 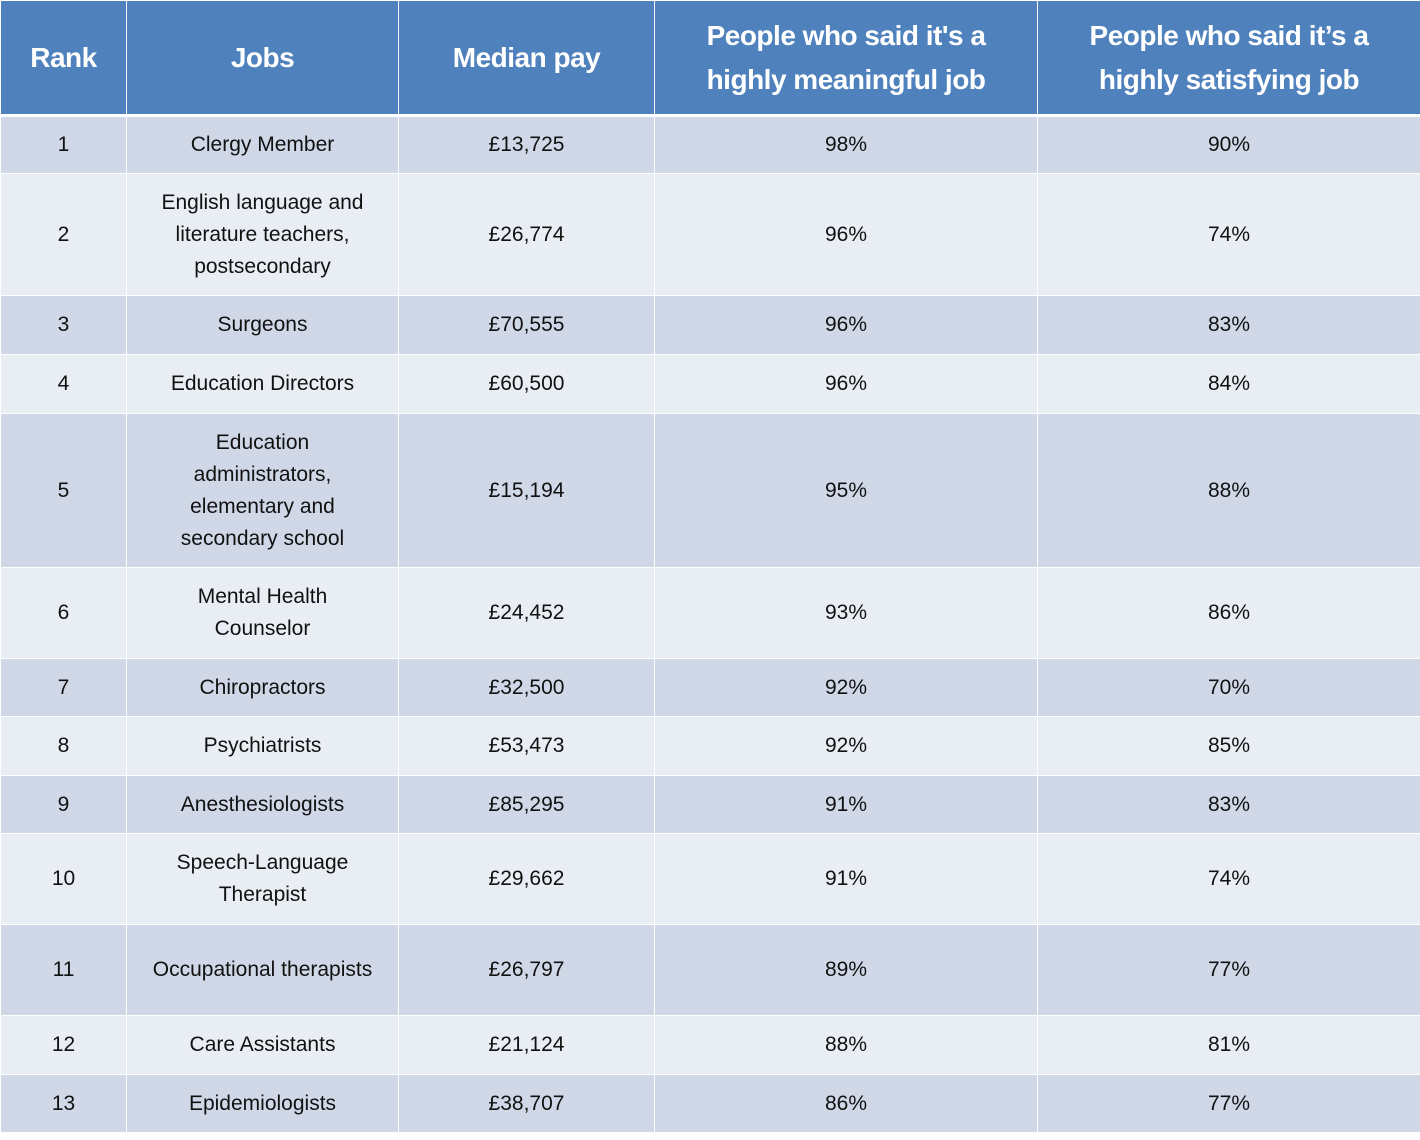 What do you see at coordinates (526, 804) in the screenshot?
I see `median-pay-cell: £85,295` at bounding box center [526, 804].